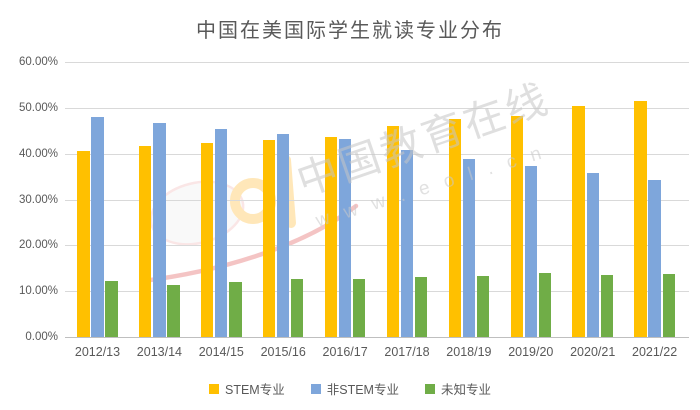  What do you see at coordinates (255, 390) in the screenshot?
I see `legend-label-stem: STEM专业` at bounding box center [255, 390].